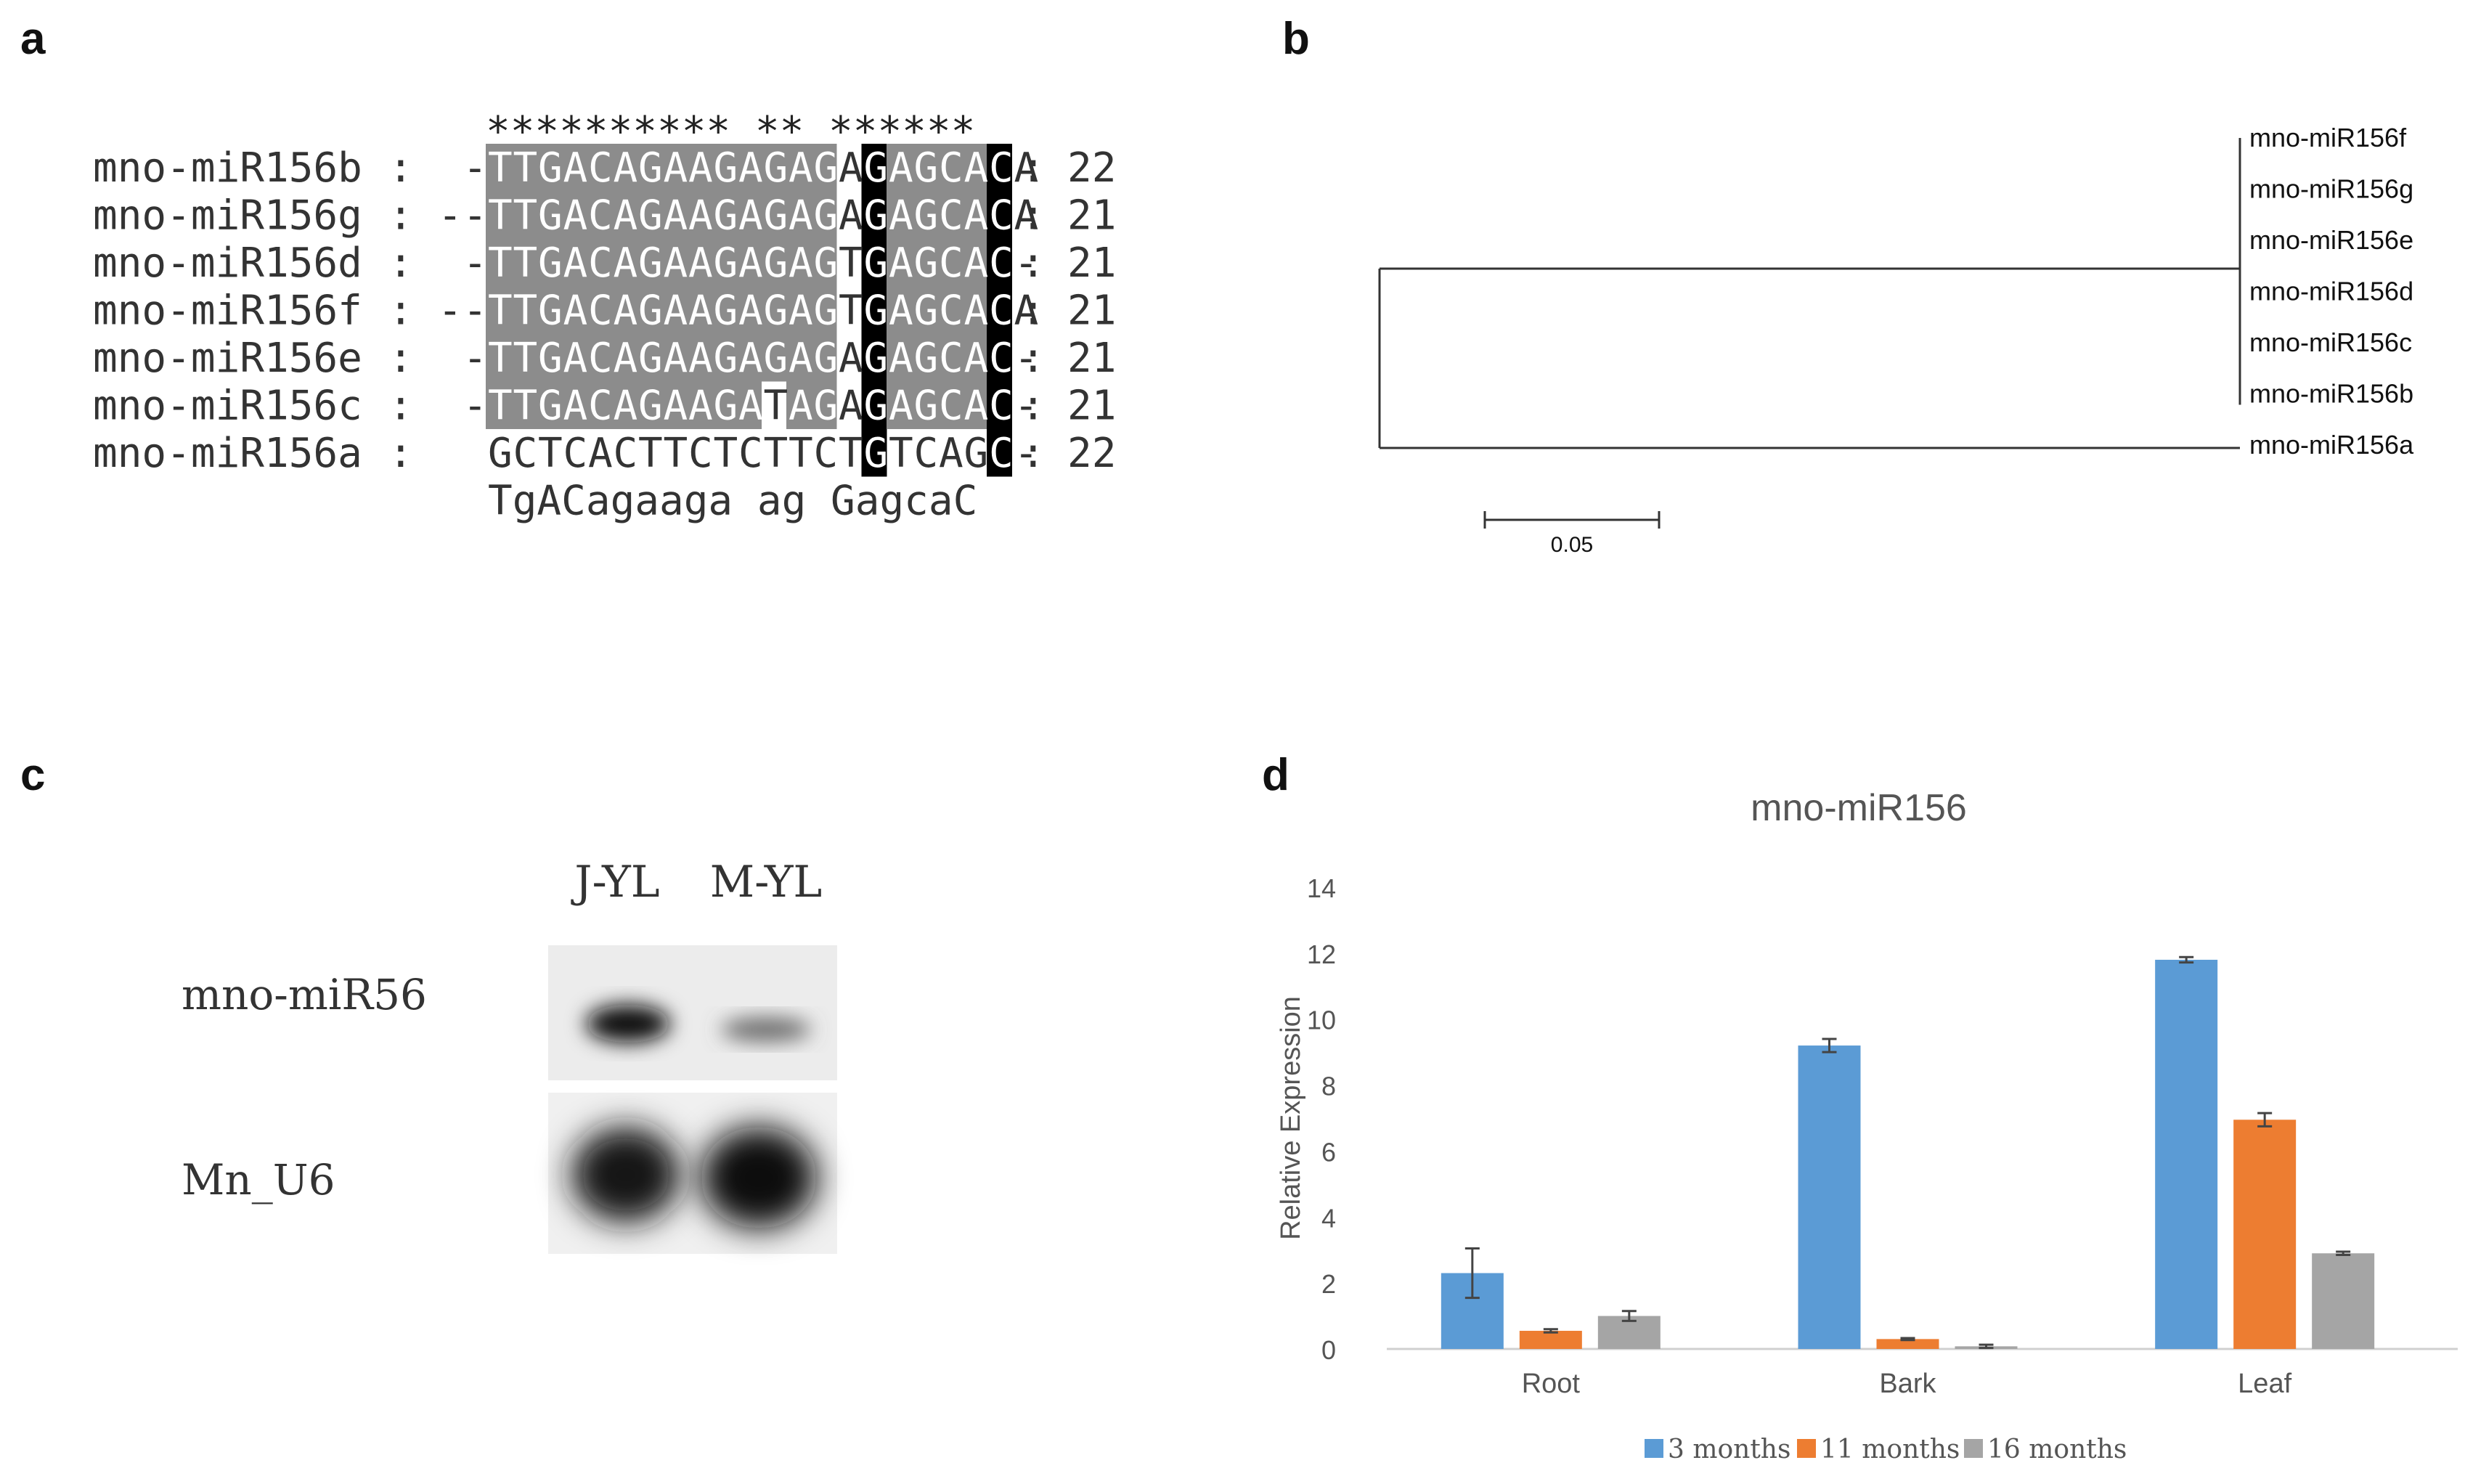 This screenshot has width=2465, height=1484. Describe the element at coordinates (766, 1029) in the screenshot. I see `blot-band-myl-mir` at that location.